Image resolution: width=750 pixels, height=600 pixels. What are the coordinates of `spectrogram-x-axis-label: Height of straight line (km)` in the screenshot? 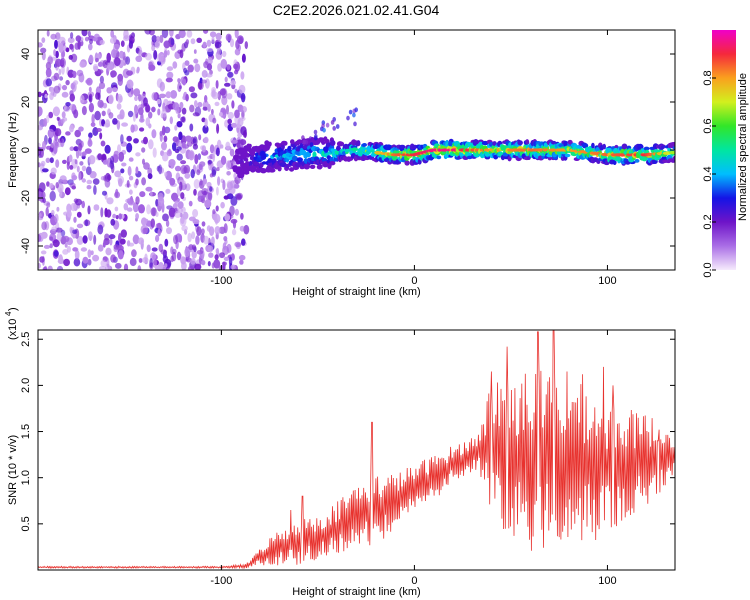 It's located at (356, 292).